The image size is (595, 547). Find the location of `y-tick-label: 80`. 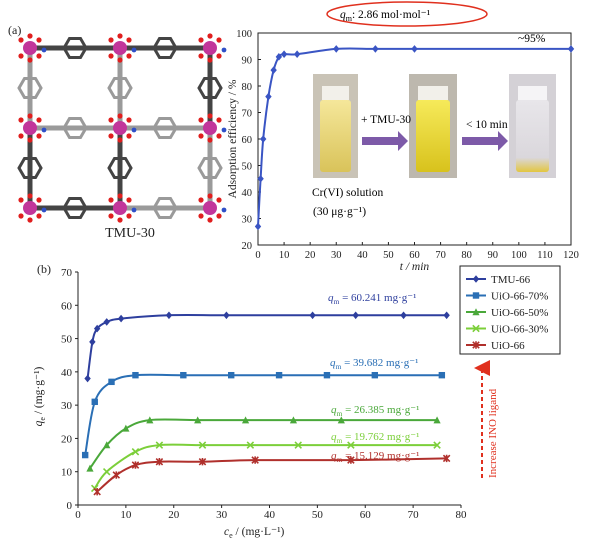

y-tick-label: 80 is located at coordinates (247, 87).